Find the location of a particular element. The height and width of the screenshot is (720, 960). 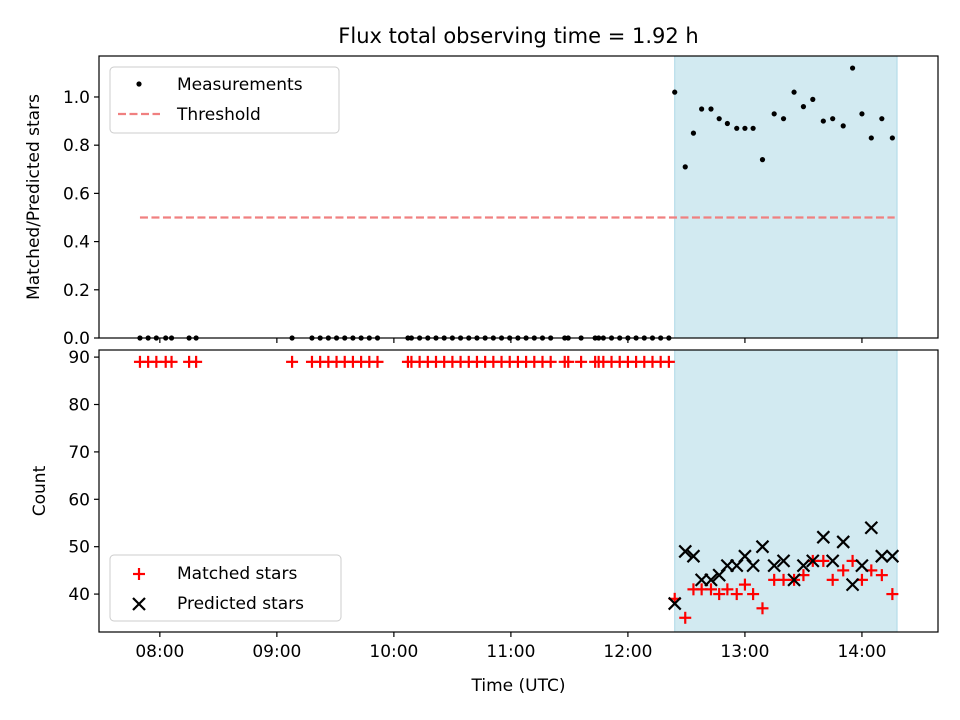

x-tick-label: 08:00 is located at coordinates (159, 652).